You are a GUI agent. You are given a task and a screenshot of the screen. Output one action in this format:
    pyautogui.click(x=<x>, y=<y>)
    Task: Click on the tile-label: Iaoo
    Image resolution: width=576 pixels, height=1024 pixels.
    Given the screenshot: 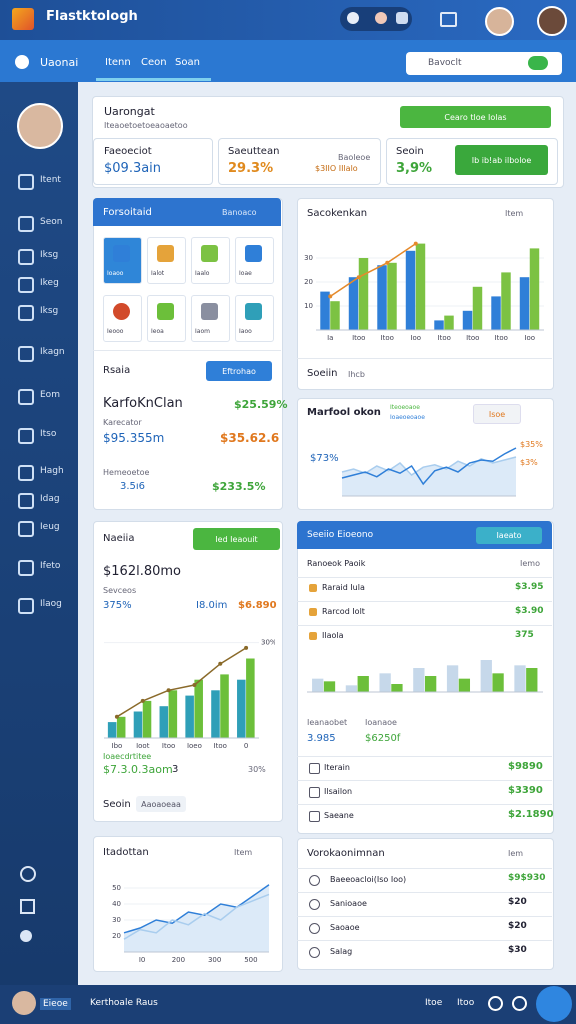 What is the action you would take?
    pyautogui.click(x=245, y=331)
    